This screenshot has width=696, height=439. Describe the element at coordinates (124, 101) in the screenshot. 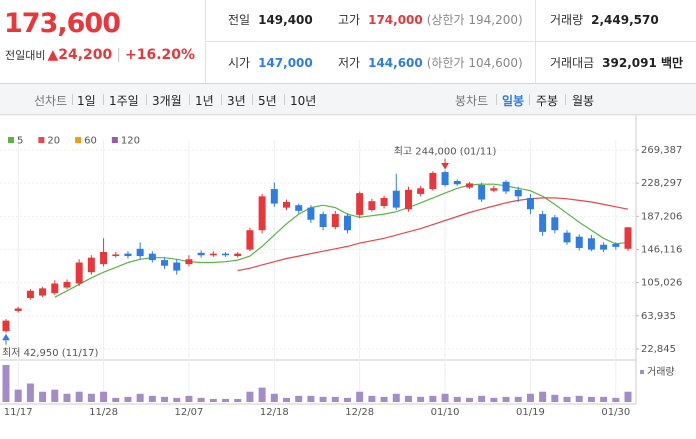

I see `tab: 1주일` at that location.